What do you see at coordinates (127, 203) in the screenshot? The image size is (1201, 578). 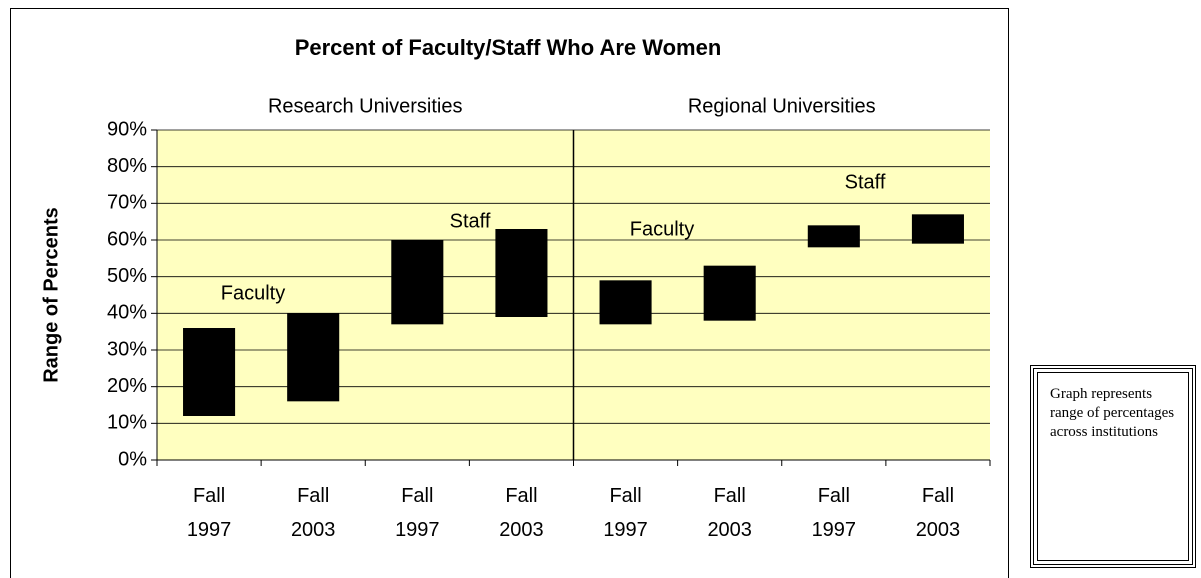 I see `y-tick-label: 70%` at bounding box center [127, 203].